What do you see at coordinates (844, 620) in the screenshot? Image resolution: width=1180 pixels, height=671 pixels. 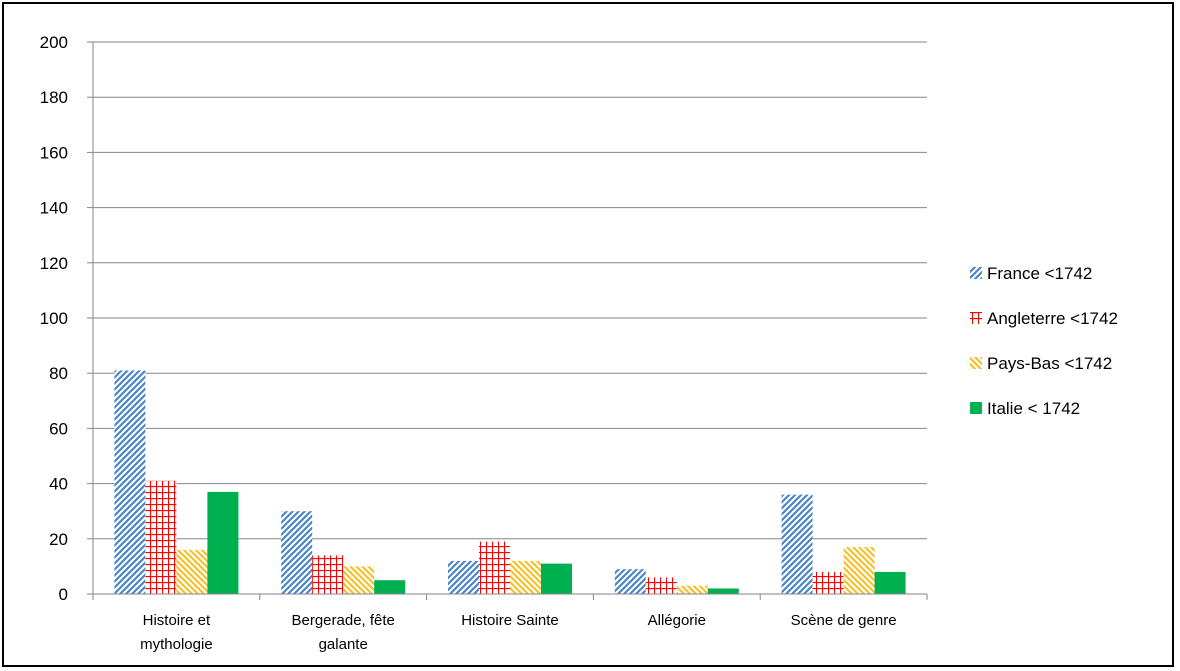 I see `x-category-label: Scène de genre` at bounding box center [844, 620].